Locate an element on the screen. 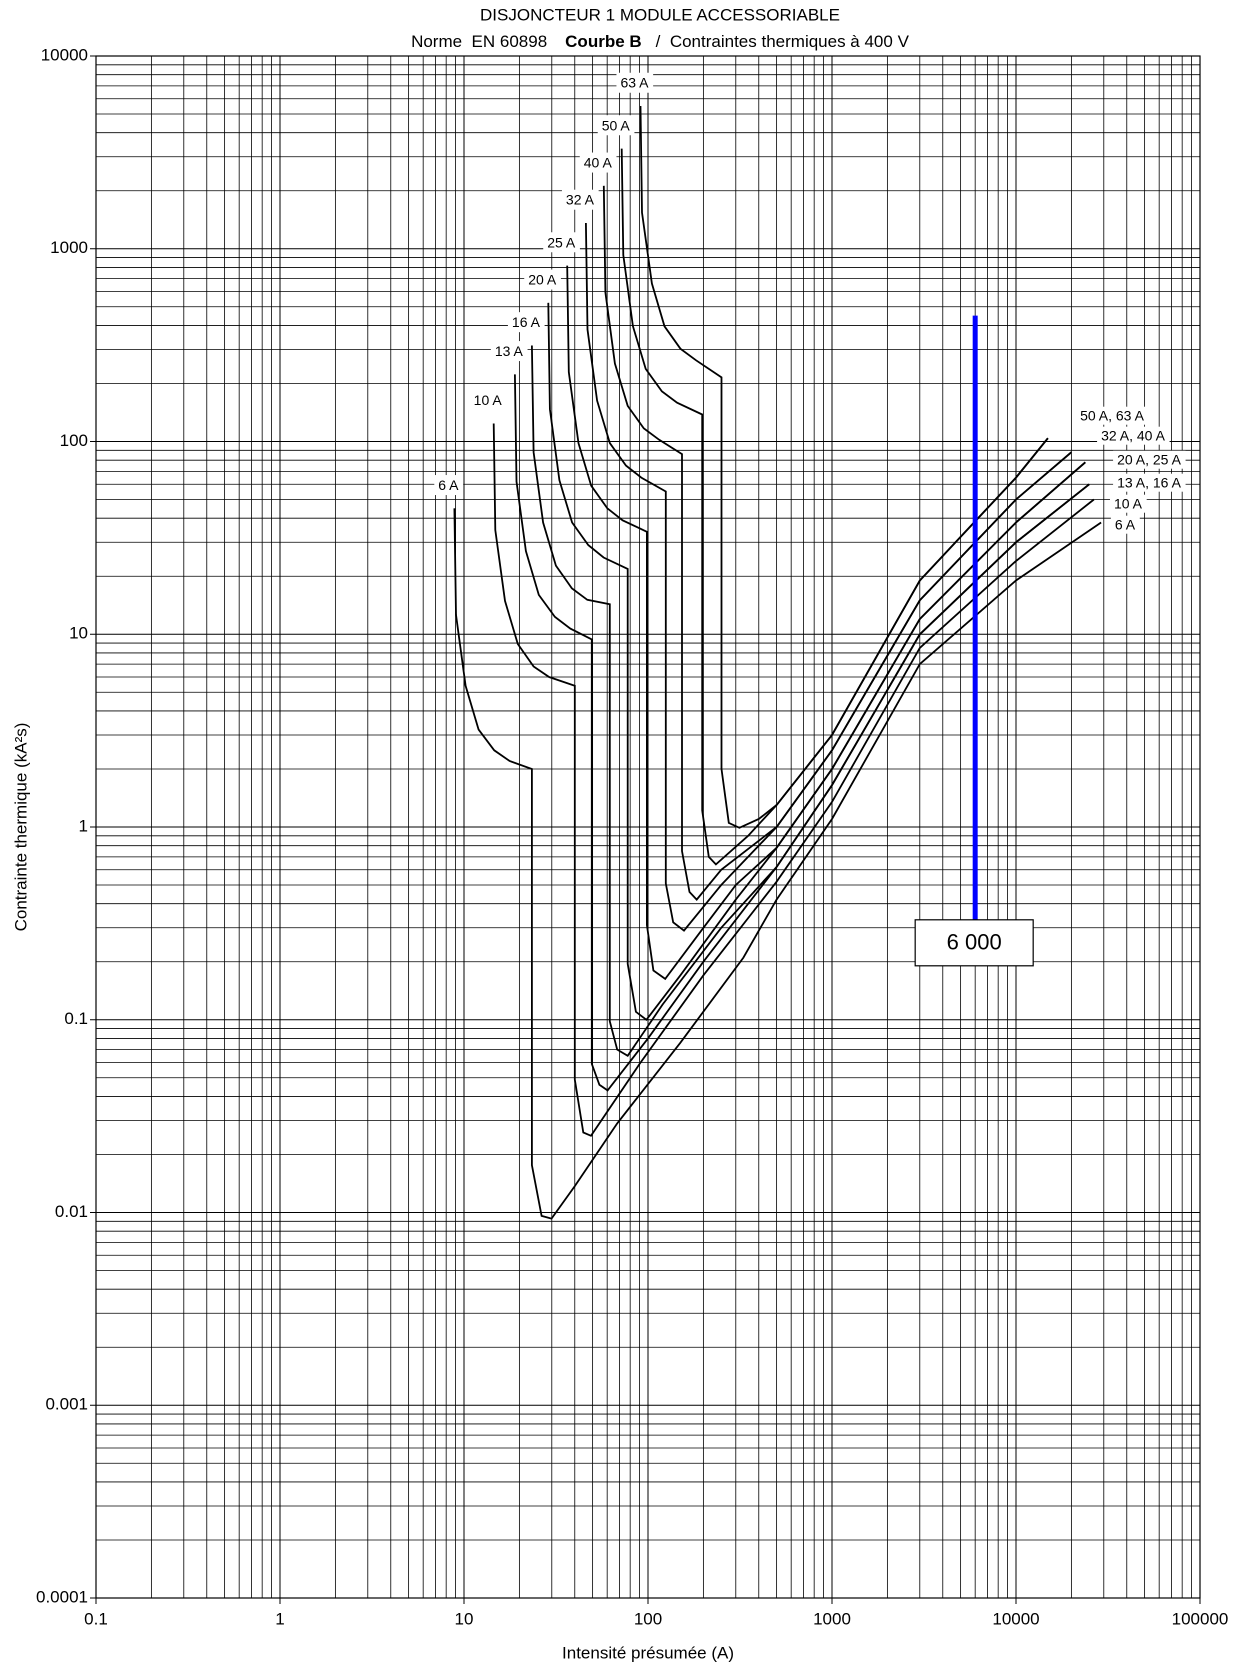  subtitle-part: / Contraintes thermiques à 400 V is located at coordinates (783, 41).